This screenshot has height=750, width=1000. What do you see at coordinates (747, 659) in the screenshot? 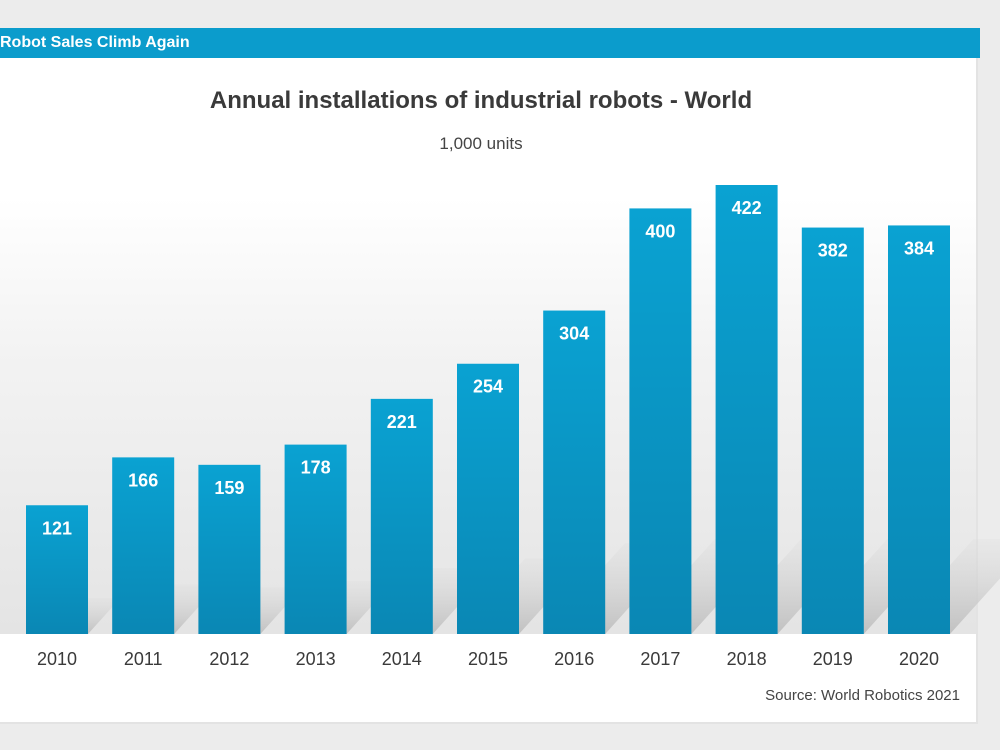
I see `x-tick-label: 2018` at bounding box center [747, 659].